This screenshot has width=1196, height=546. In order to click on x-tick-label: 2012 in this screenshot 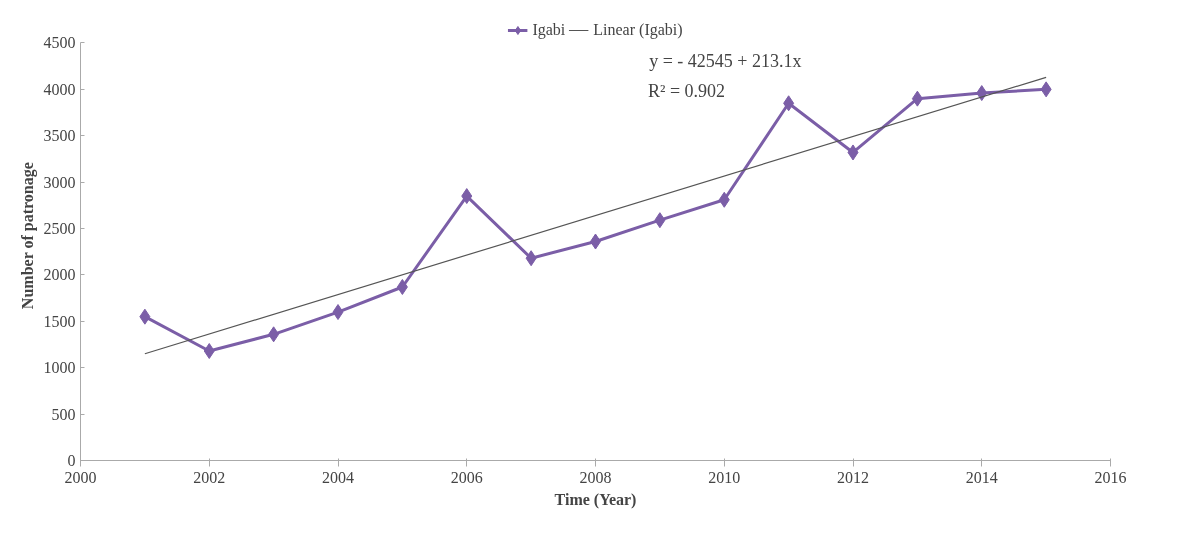, I will do `click(853, 477)`.